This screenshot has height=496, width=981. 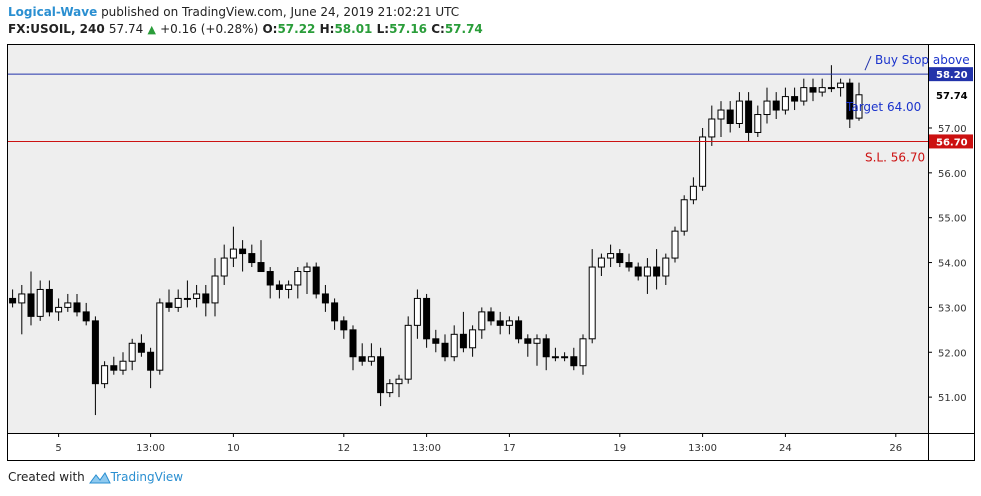 I want to click on y-tick-label: 53.00, so click(x=952, y=308).